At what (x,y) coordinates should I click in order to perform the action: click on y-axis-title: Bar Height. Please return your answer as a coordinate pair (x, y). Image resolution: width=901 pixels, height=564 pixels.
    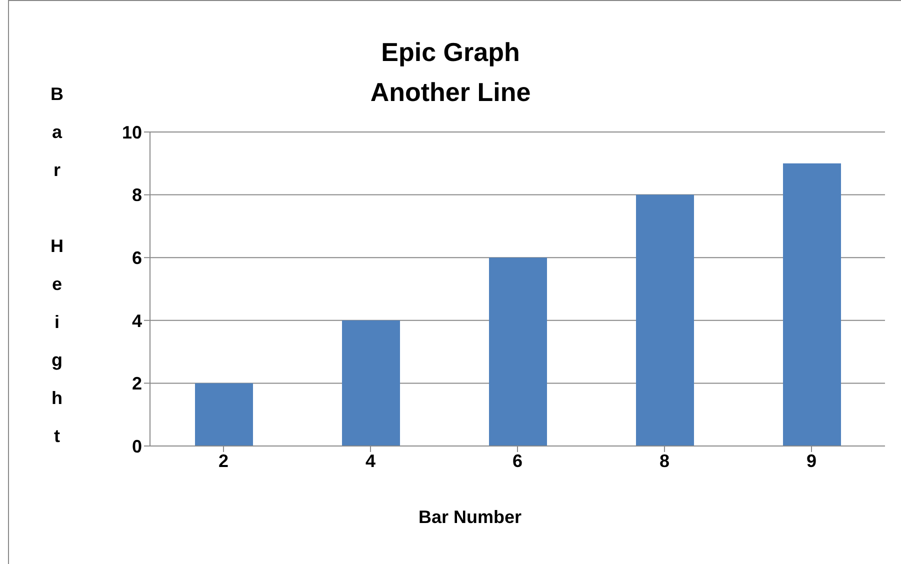
    Looking at the image, I should click on (57, 274).